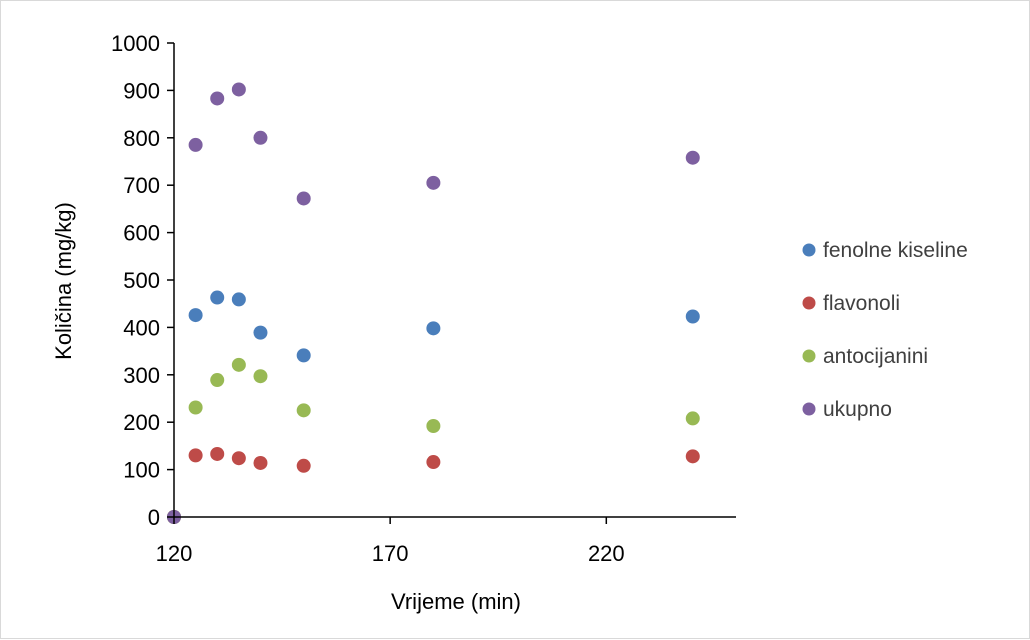 The height and width of the screenshot is (640, 1030). What do you see at coordinates (141, 422) in the screenshot?
I see `y-tick-label: 200` at bounding box center [141, 422].